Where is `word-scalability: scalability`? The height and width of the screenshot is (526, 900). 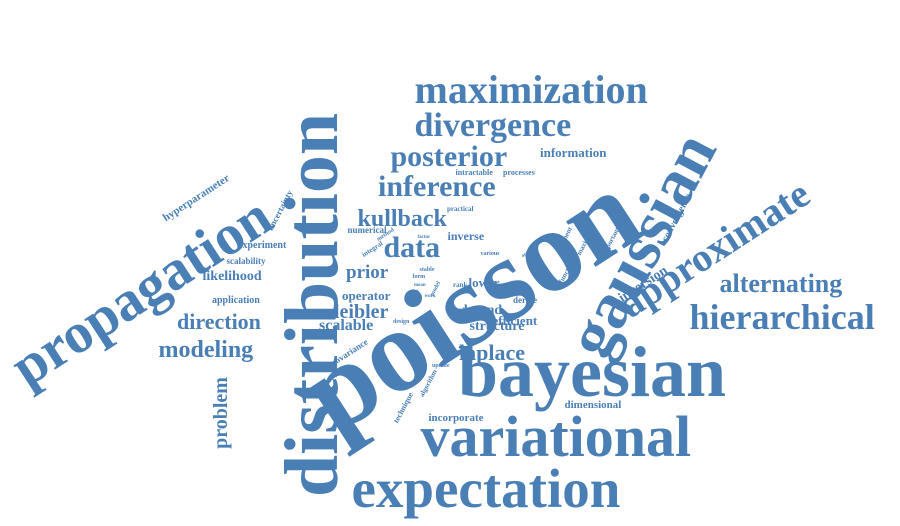
word-scalability: scalability is located at coordinates (246, 261).